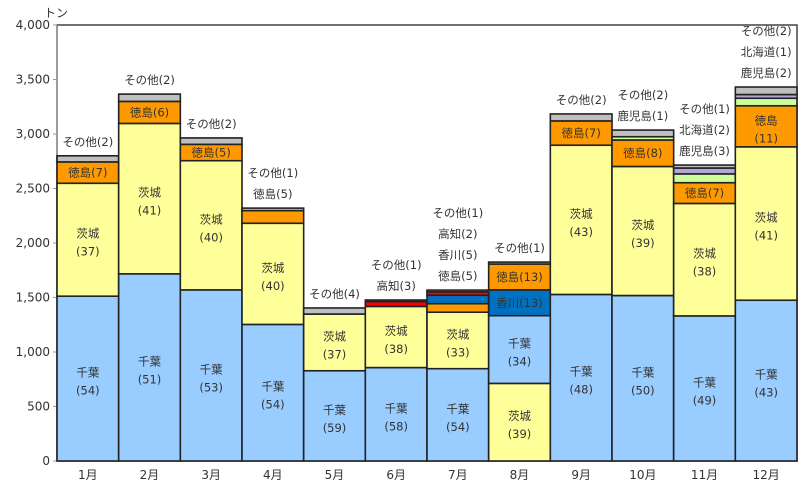 The height and width of the screenshot is (495, 806). I want to click on y-tick-label: 500, so click(38, 407).